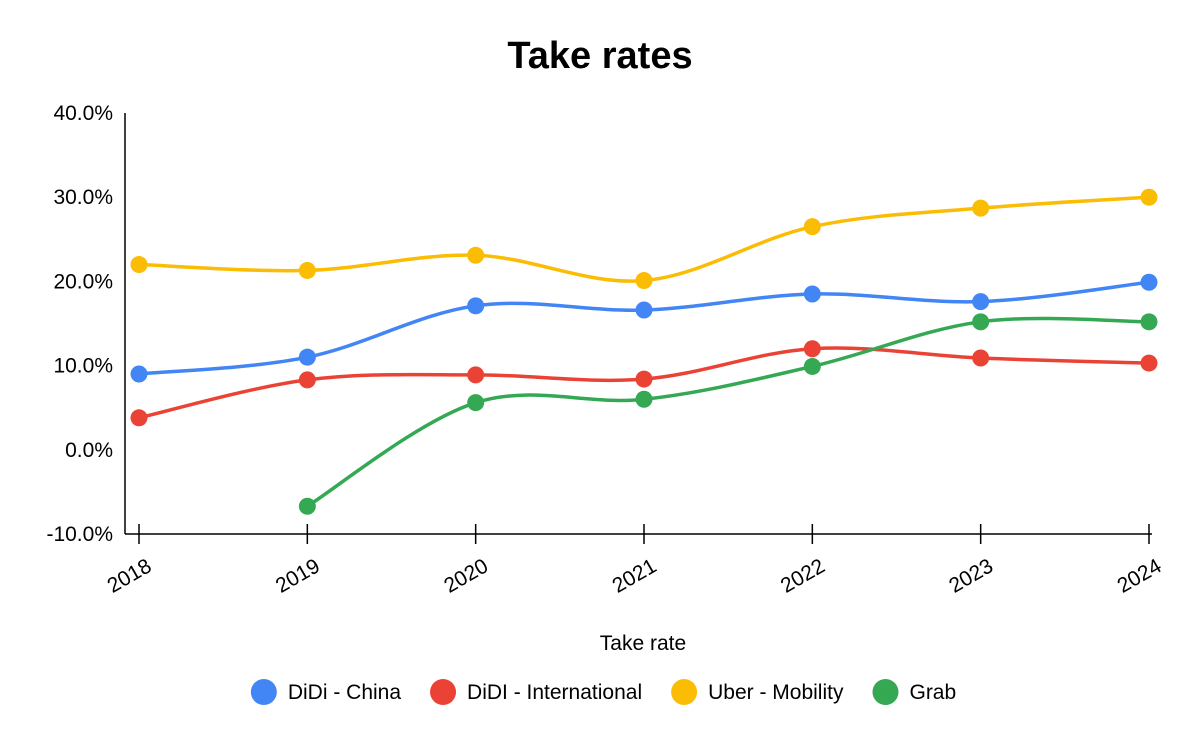  What do you see at coordinates (466, 575) in the screenshot?
I see `x-tick-label: 2020` at bounding box center [466, 575].